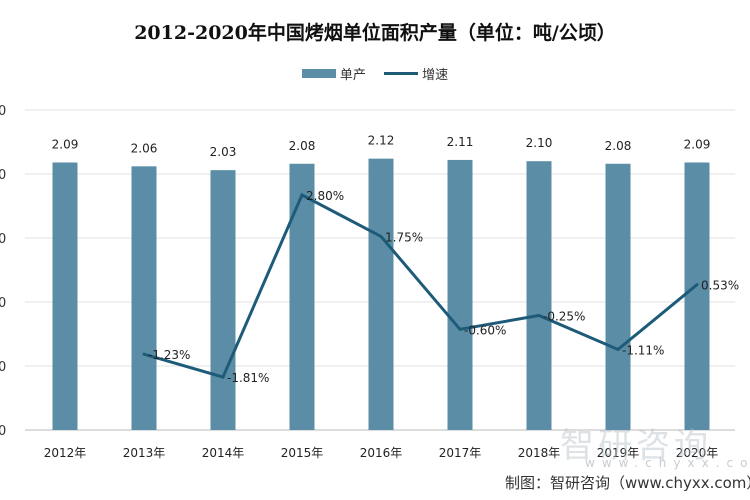 This screenshot has height=500, width=750. Describe the element at coordinates (144, 453) in the screenshot. I see `x-tick-label: 2013年` at that location.